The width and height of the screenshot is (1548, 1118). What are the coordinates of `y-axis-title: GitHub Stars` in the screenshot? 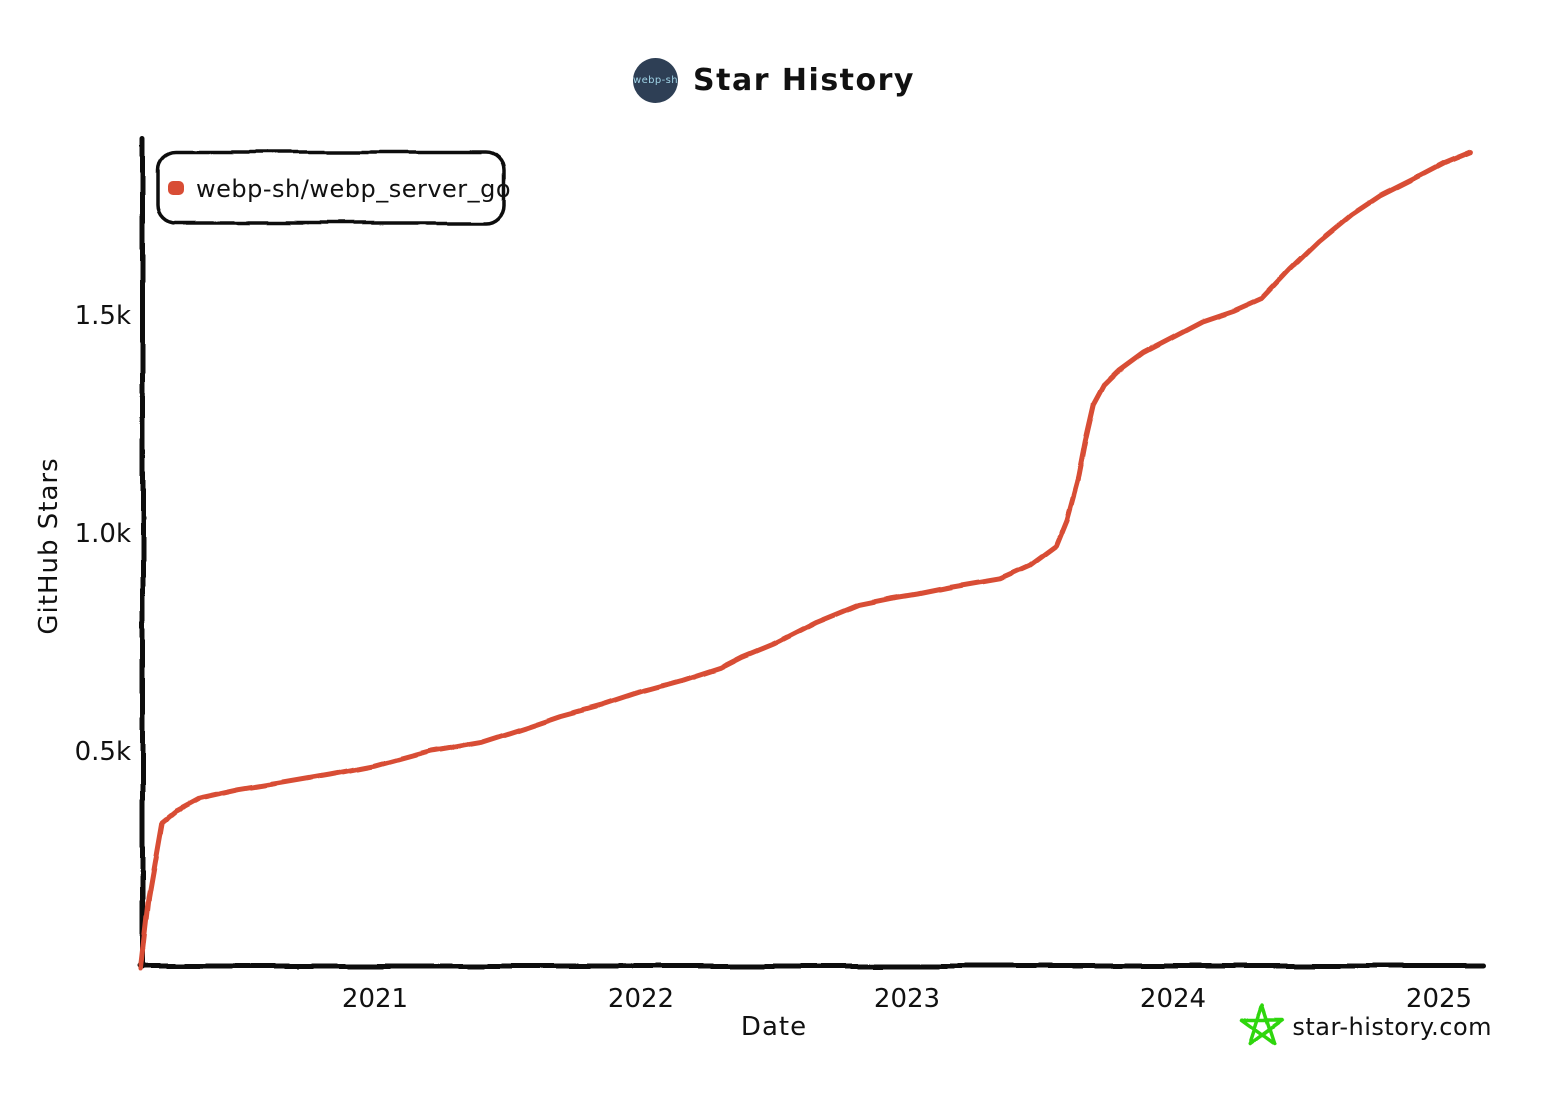 It's located at (49, 545).